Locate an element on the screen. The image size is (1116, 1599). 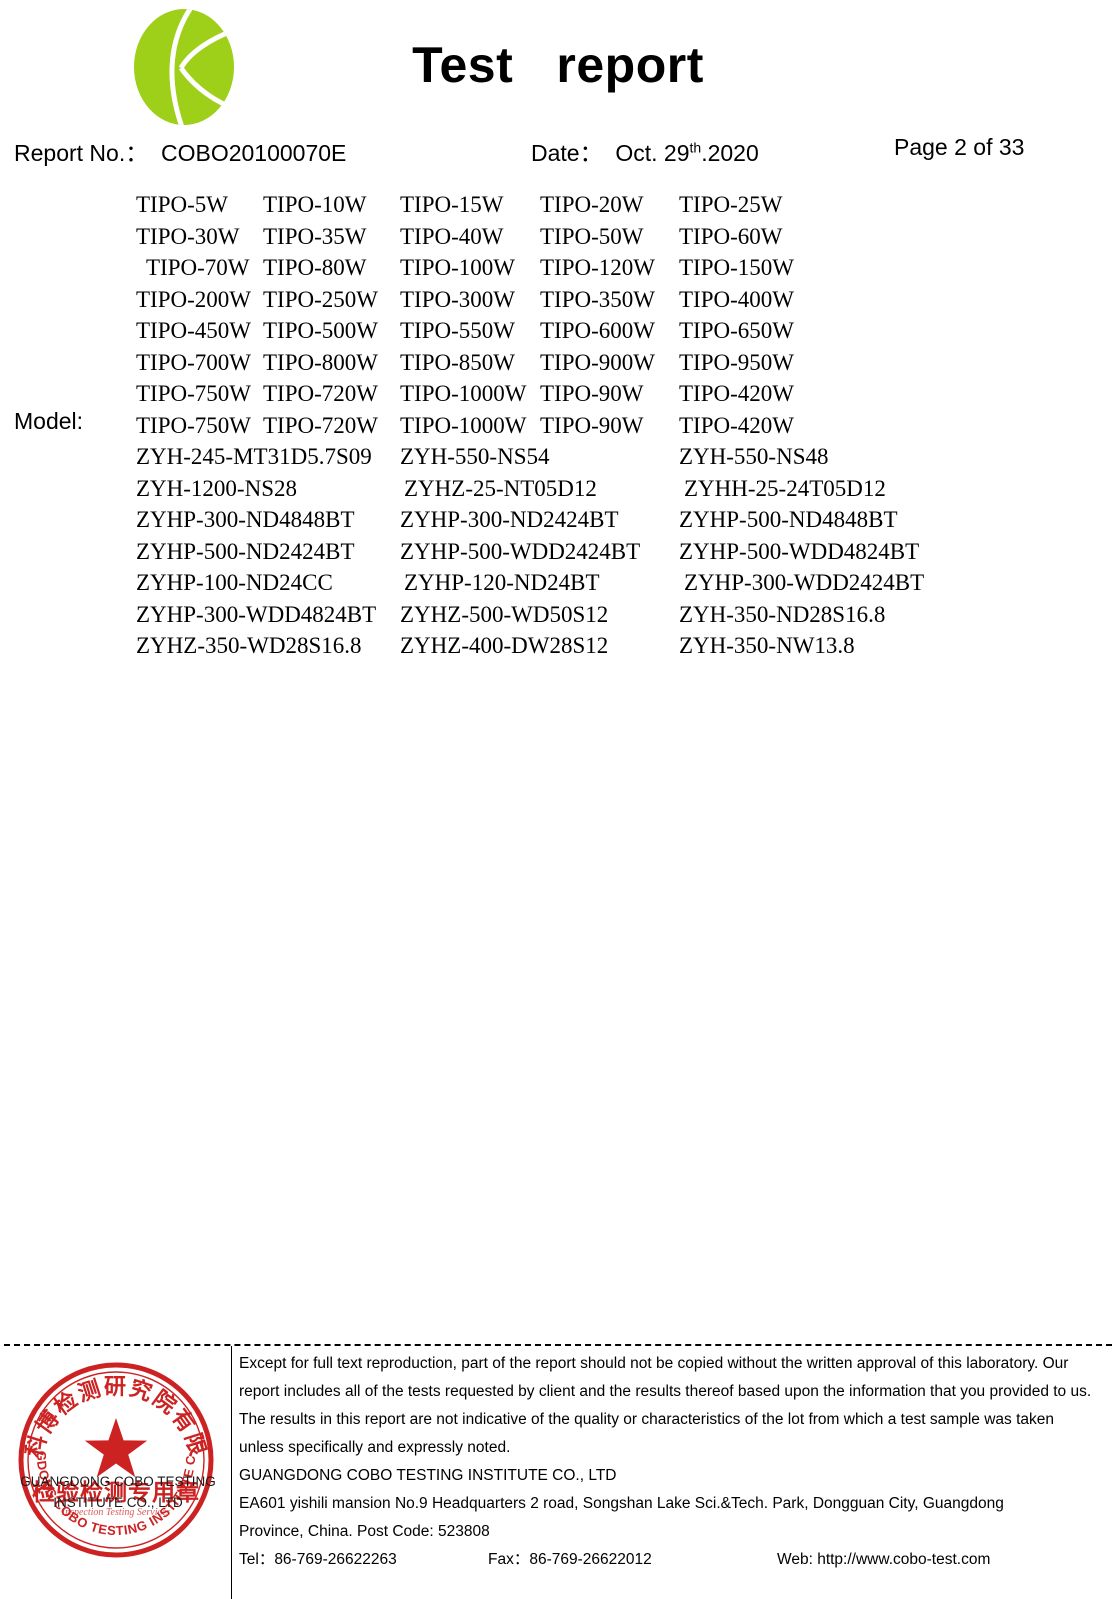
model-item: ZYHP-100-ND24CC is located at coordinates (234, 582).